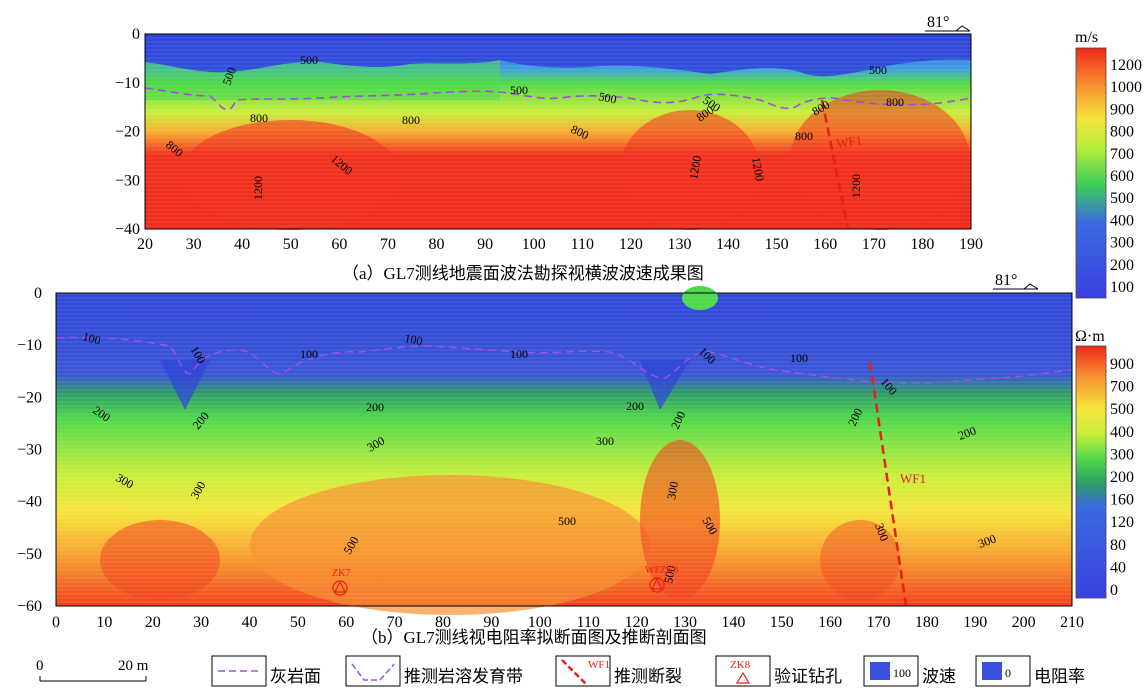 Image resolution: width=1147 pixels, height=692 pixels. What do you see at coordinates (939, 676) in the screenshot?
I see `legend-velocity-label: 波速` at bounding box center [939, 676].